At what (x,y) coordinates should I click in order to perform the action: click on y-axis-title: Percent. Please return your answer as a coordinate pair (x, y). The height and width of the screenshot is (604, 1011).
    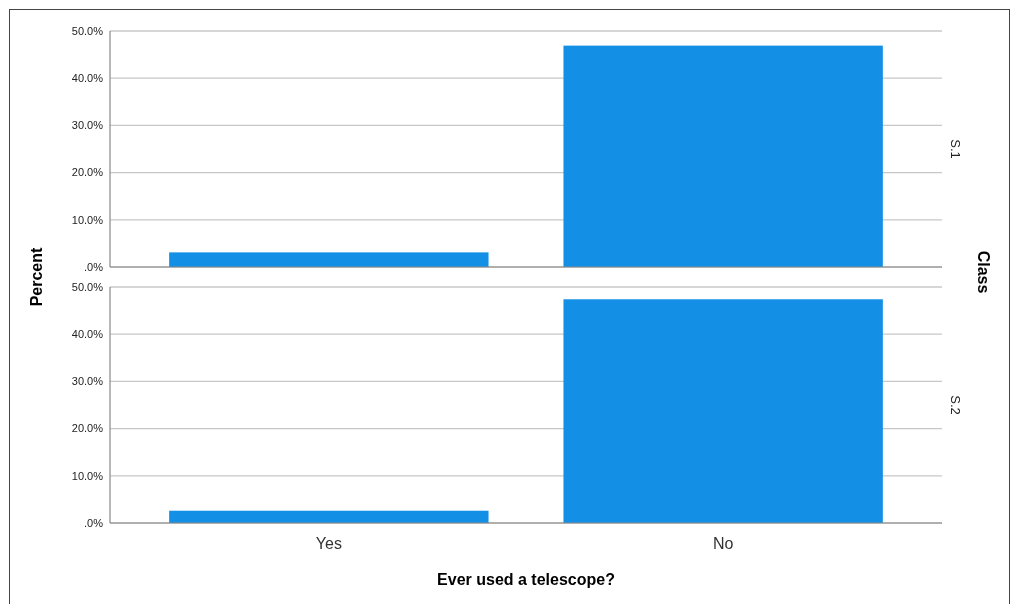
    Looking at the image, I should click on (36, 276).